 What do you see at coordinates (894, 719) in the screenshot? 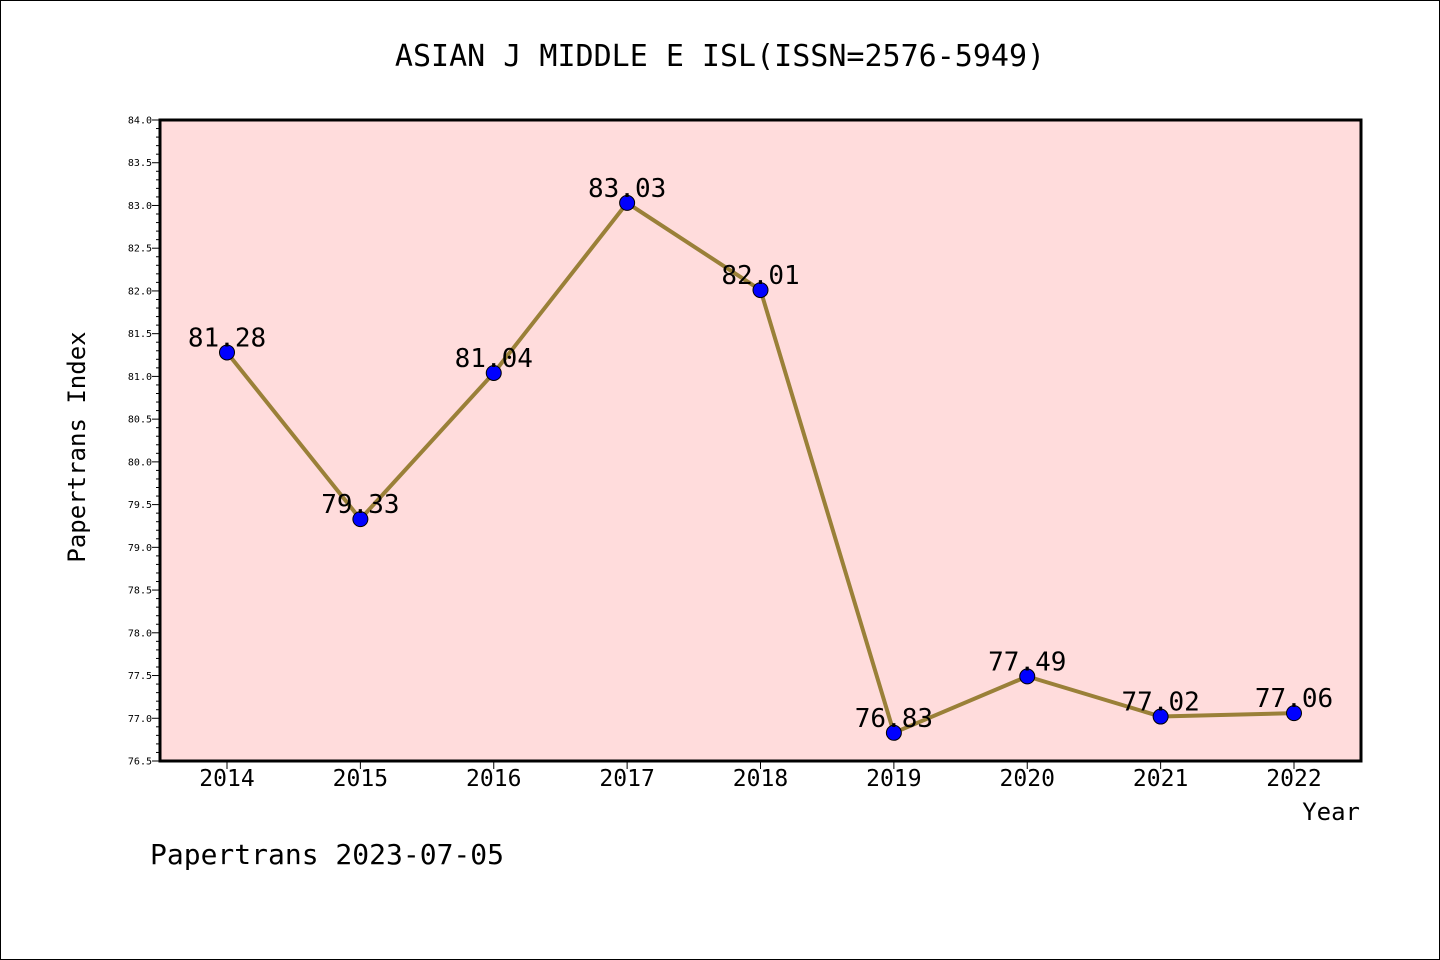
I see `data-label: 76.83` at bounding box center [894, 719].